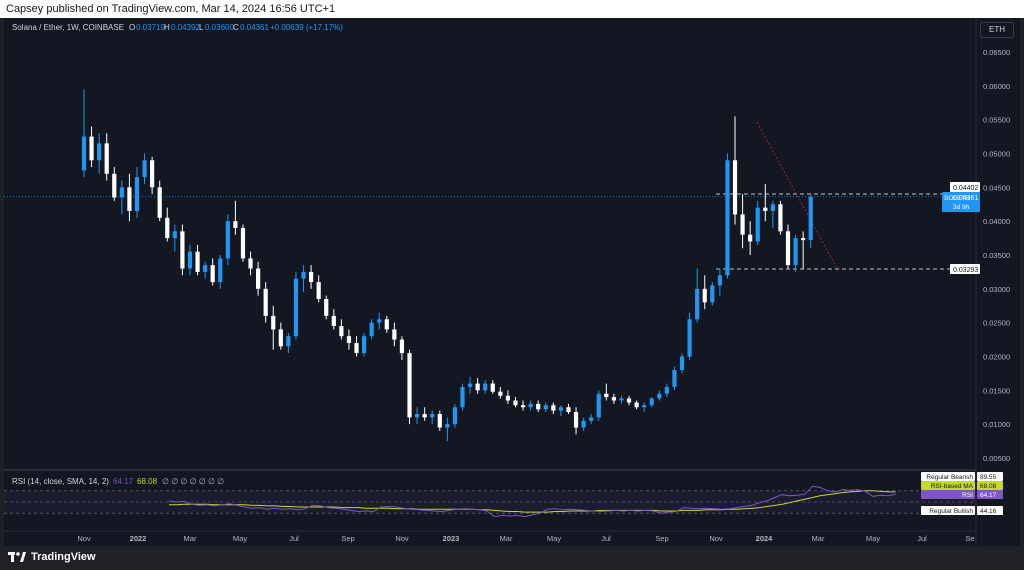 The image size is (1024, 570). I want to click on rsi-badge-label: RSI-based MA, so click(952, 486).